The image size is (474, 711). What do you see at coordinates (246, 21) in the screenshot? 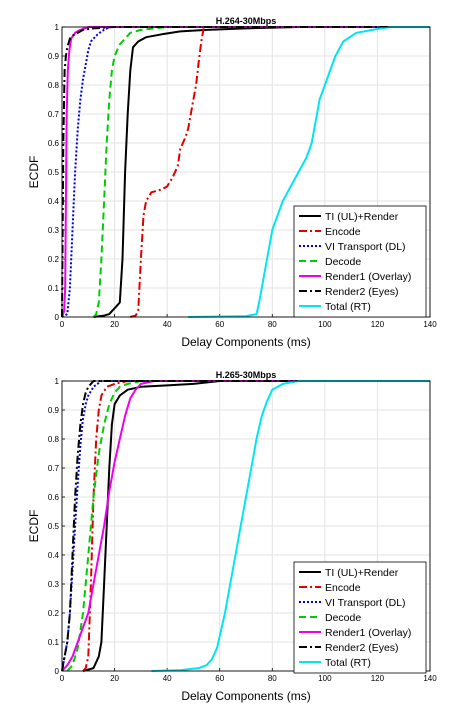
I see `chart-title: H.264-30Mbps` at bounding box center [246, 21].